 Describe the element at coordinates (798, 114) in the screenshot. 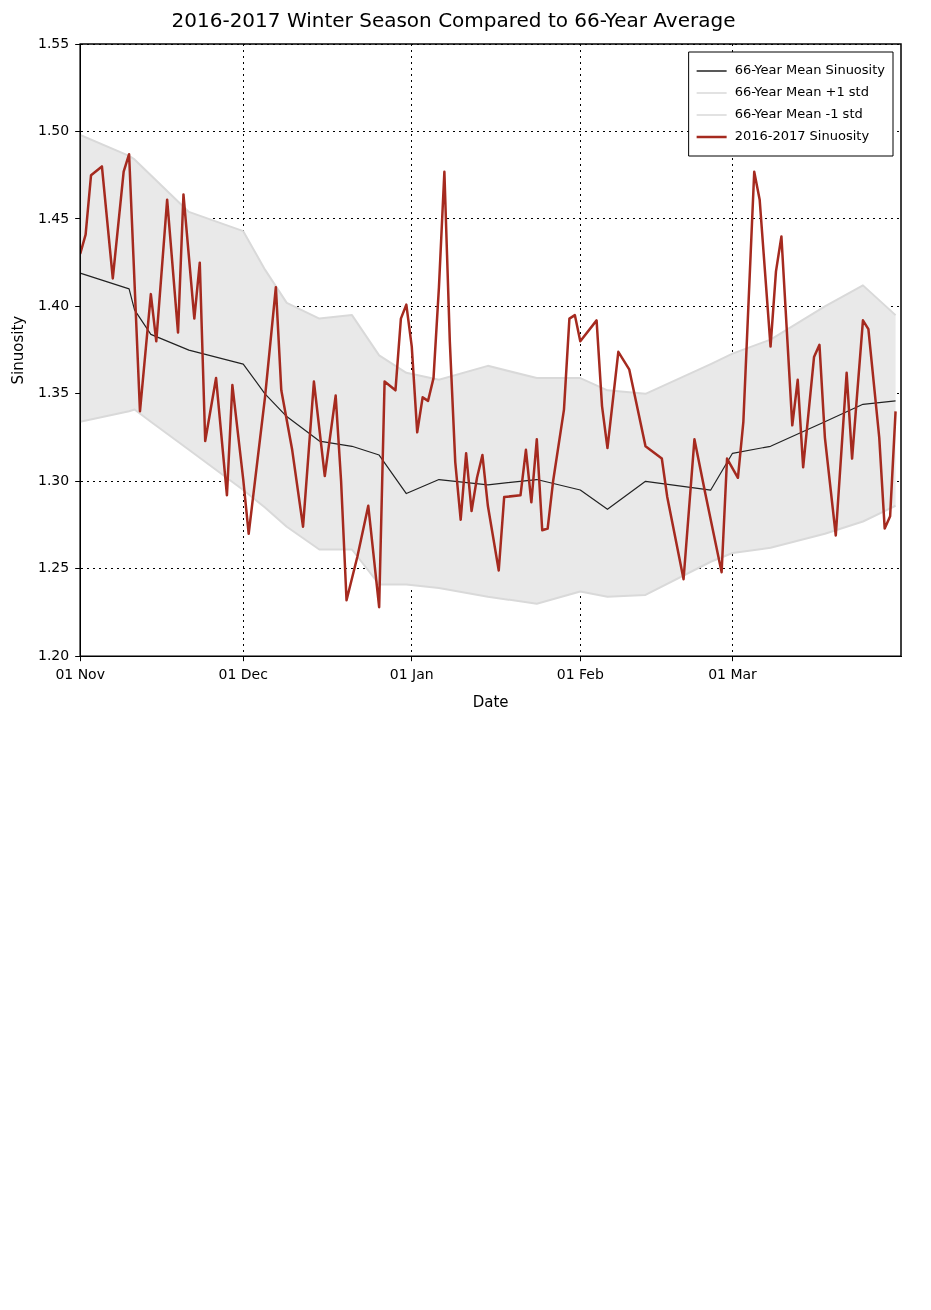

I see `legend-label: 66-Year Mean -1 std` at that location.